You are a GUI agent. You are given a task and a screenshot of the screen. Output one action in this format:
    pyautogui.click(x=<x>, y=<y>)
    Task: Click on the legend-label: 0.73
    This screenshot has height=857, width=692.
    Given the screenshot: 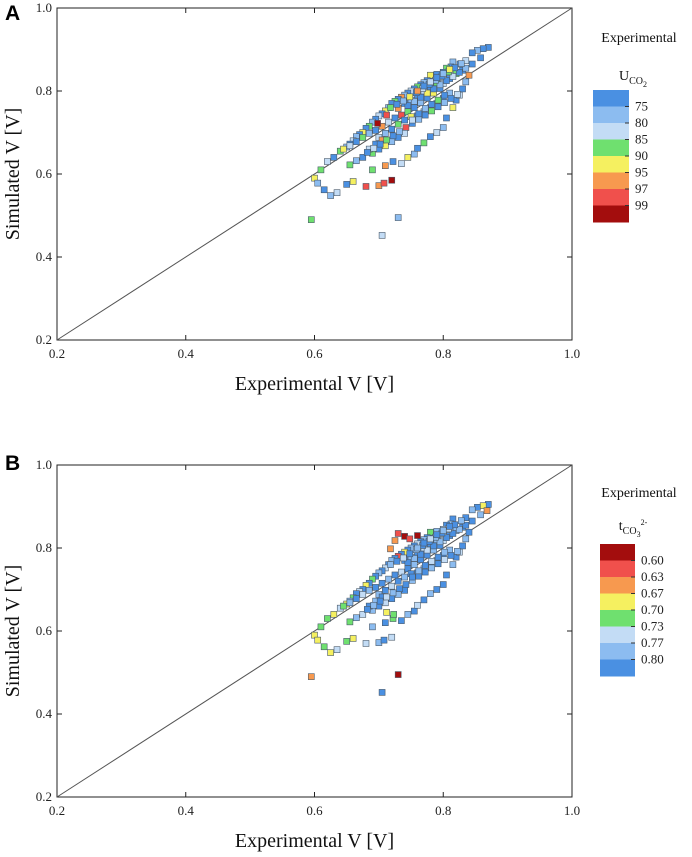 What is the action you would take?
    pyautogui.click(x=652, y=626)
    